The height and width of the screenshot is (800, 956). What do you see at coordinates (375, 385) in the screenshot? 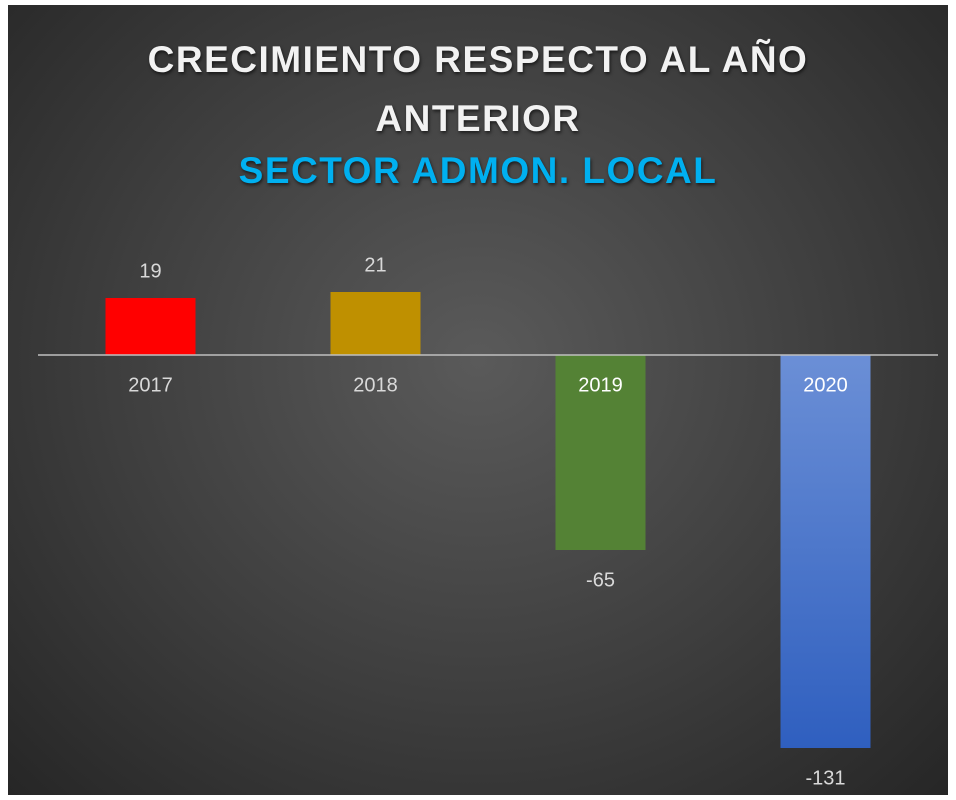
I see `x-tick-label: 2018` at bounding box center [375, 385].